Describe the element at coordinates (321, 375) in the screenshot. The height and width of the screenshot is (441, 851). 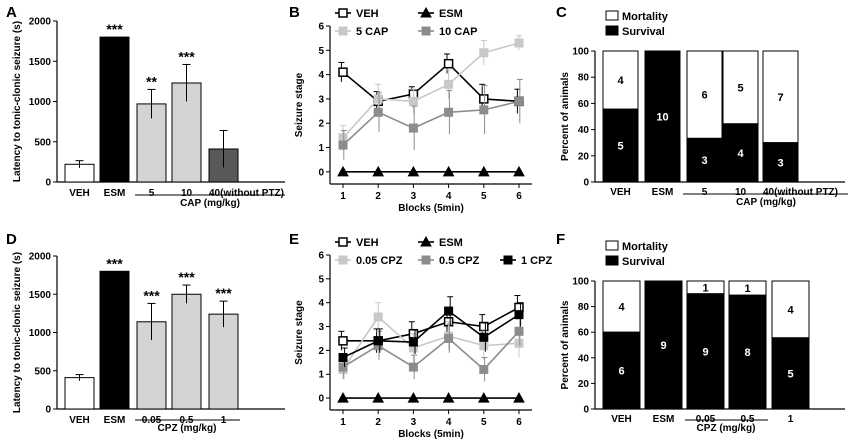
I see `y-tick-label-e: 1` at that location.